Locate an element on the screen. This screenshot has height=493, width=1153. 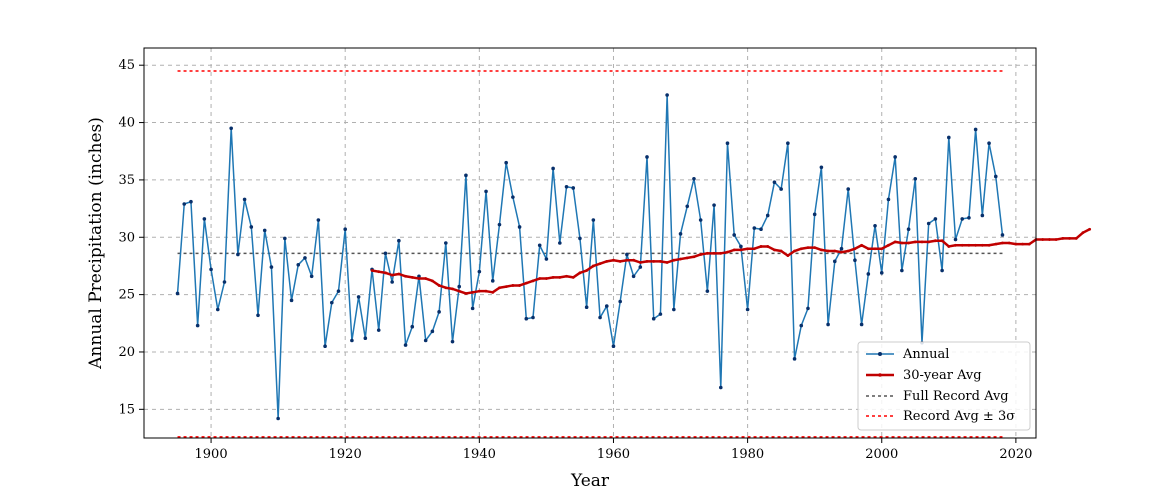
rolling-avg-series is located at coordinates (731, 261).